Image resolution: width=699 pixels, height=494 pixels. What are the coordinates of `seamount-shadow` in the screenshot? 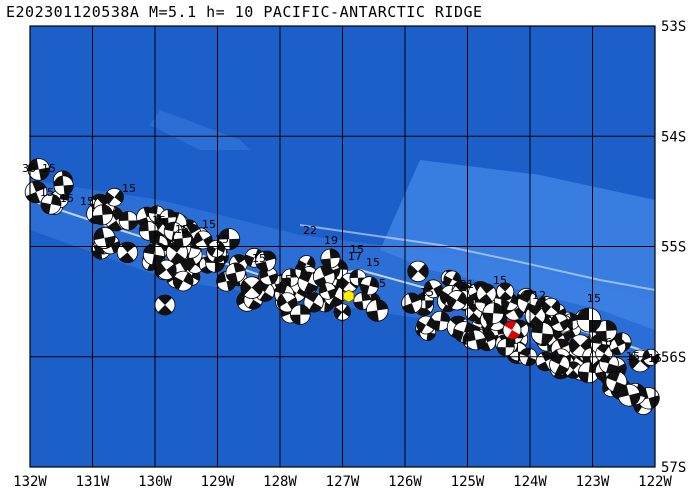 It's located at (200, 130).